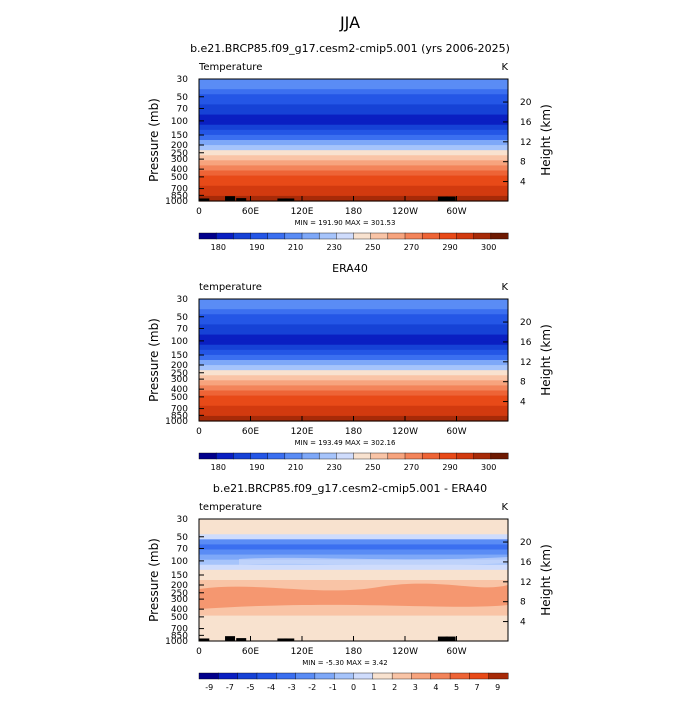 The width and height of the screenshot is (700, 704). Describe the element at coordinates (199, 432) in the screenshot. I see `lon-tick-label: 0` at that location.